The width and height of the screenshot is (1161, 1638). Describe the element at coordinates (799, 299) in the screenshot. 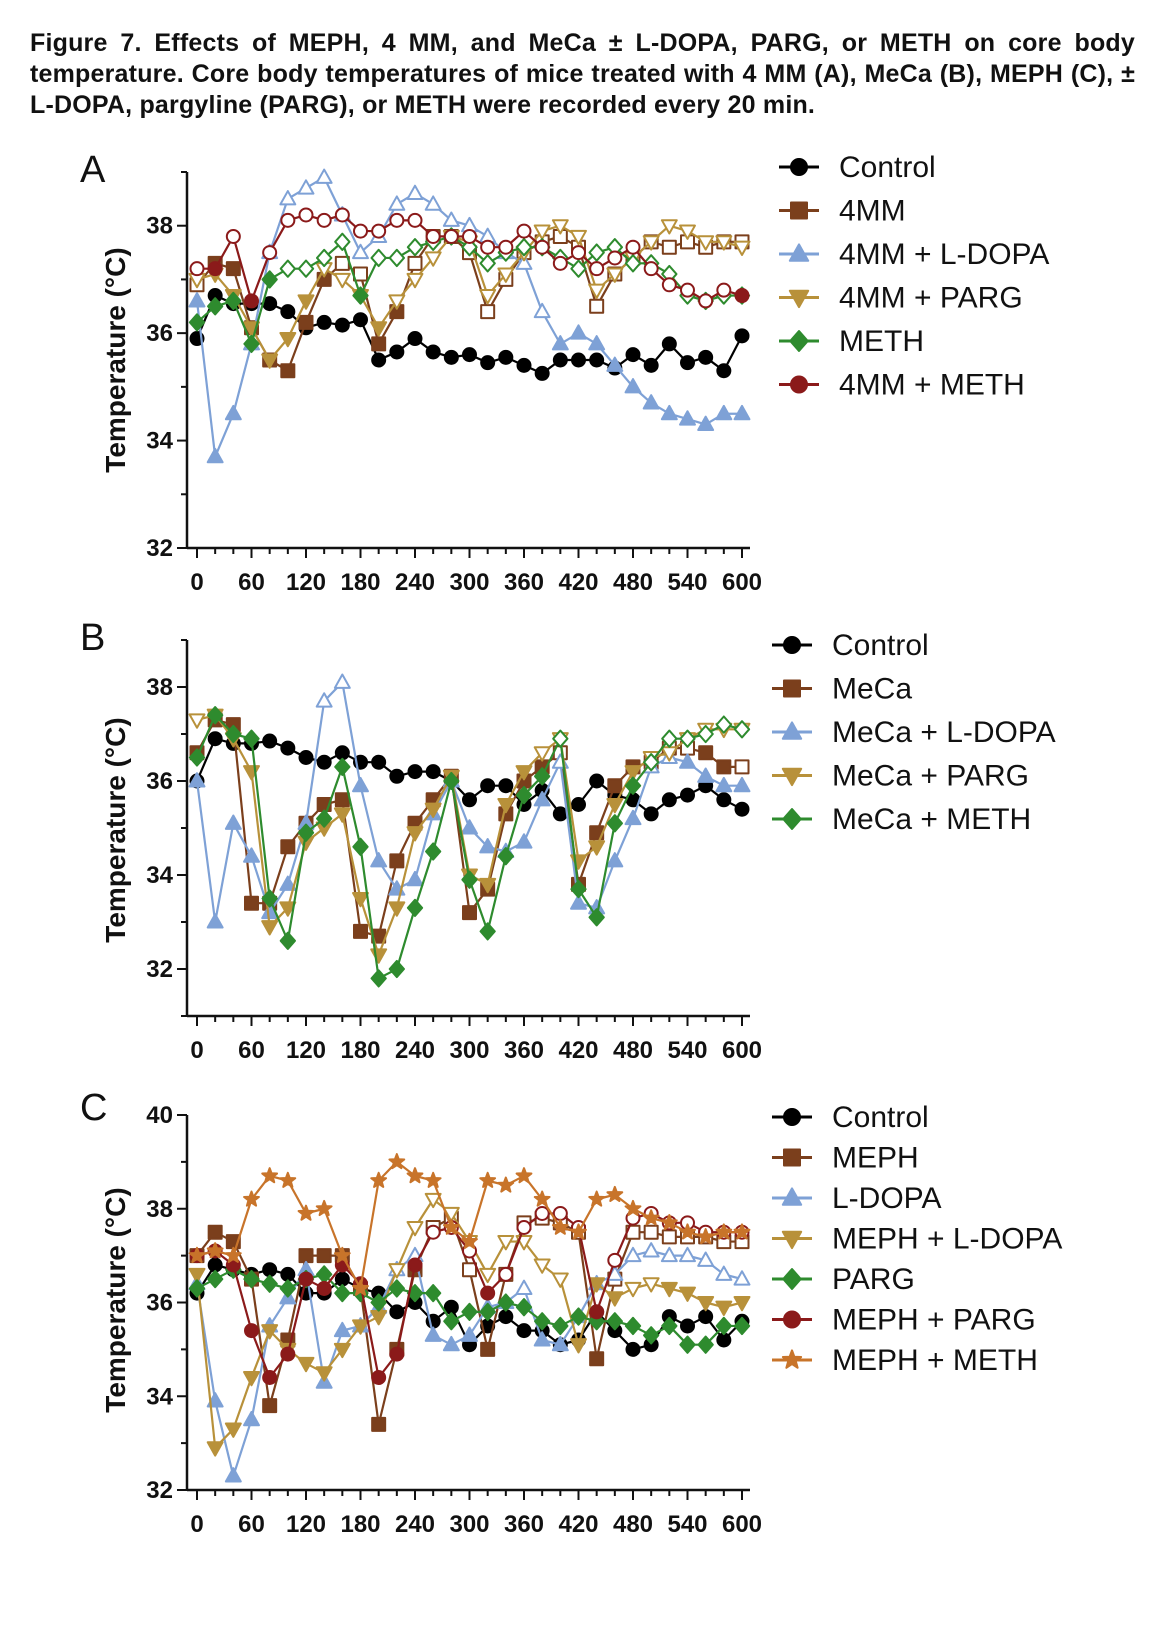

I see `legend-marker` at that location.